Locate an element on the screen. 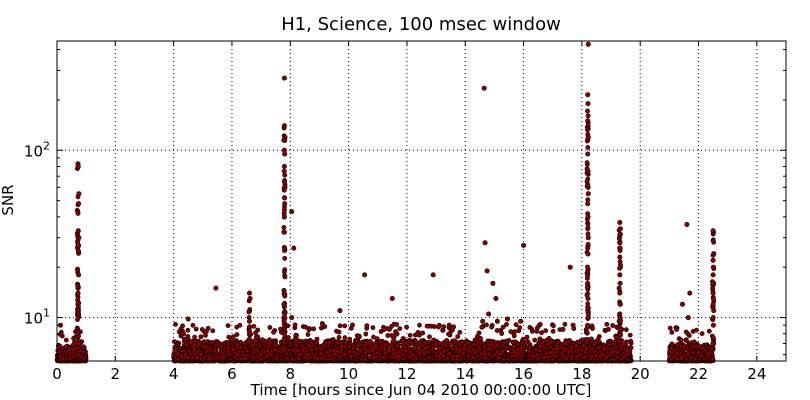 Image resolution: width=810 pixels, height=400 pixels. chart-title: H1, Science, 100 msec window is located at coordinates (421, 24).